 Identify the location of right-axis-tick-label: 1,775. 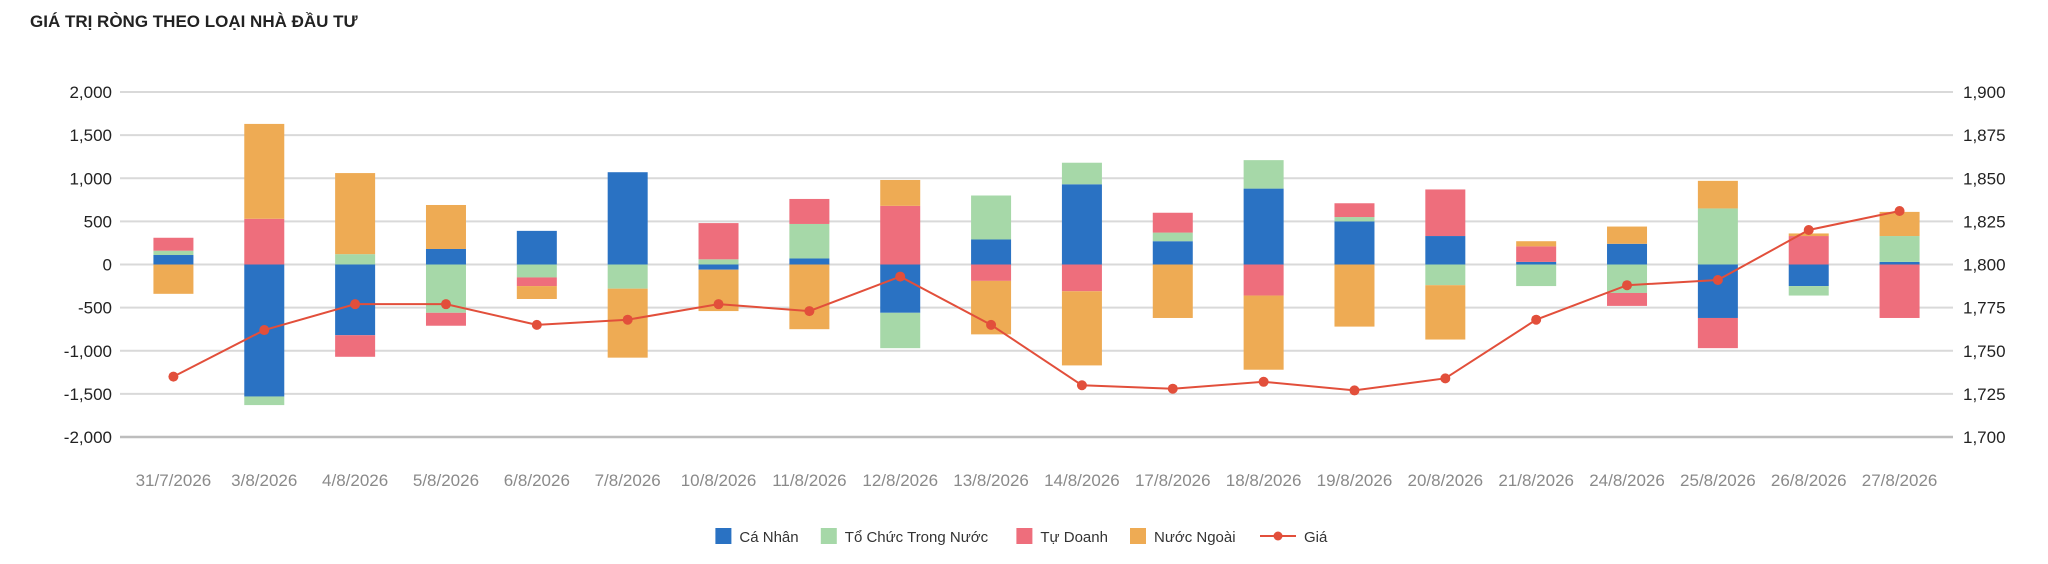
(1984, 308).